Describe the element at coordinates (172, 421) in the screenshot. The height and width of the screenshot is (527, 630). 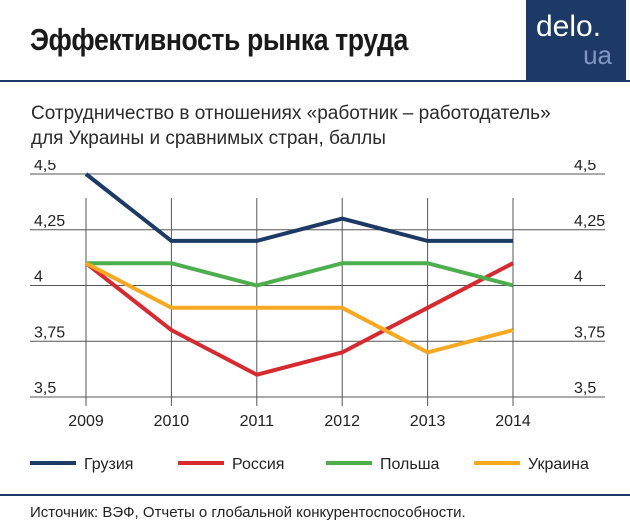
I see `x-tick-label: 2010` at that location.